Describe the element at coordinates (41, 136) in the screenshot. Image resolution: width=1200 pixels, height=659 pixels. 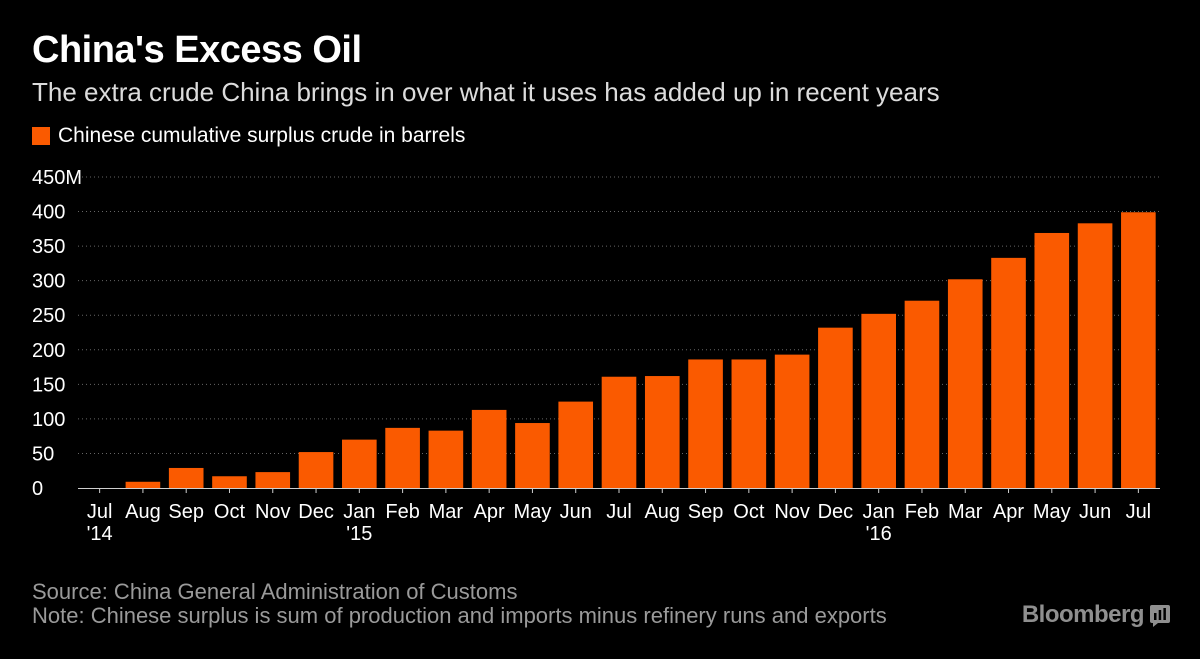
I see `legend-swatch` at that location.